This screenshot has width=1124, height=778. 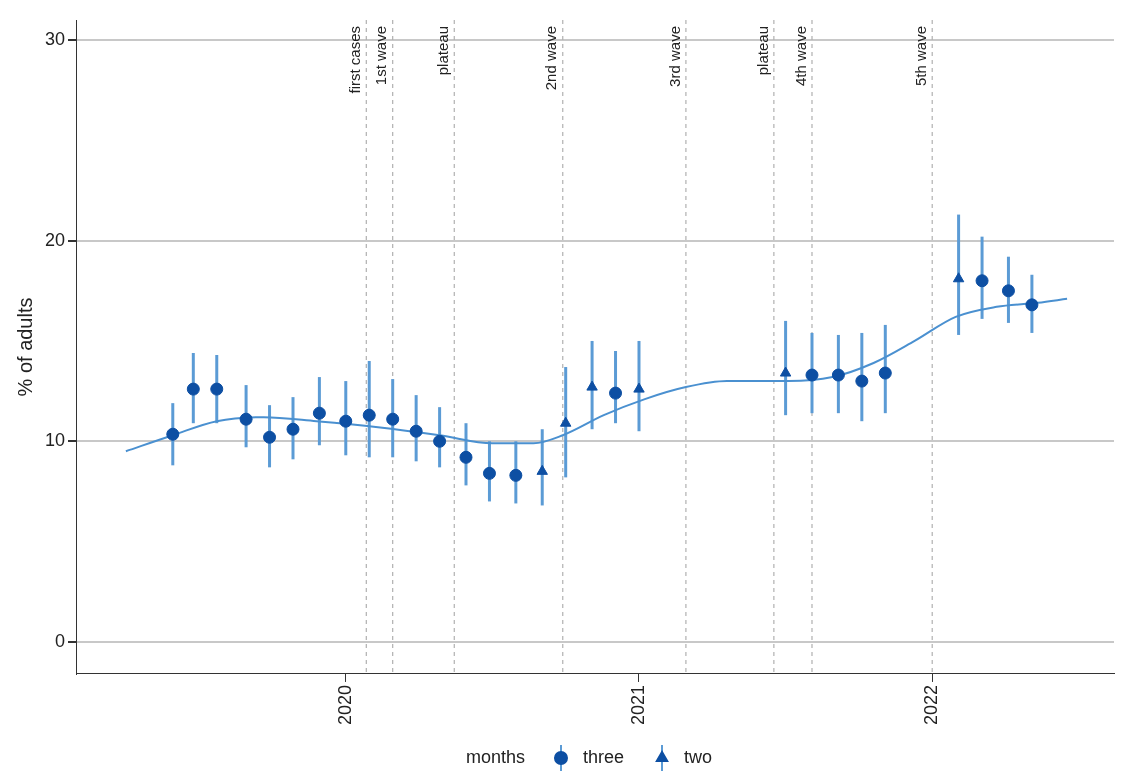 I want to click on x-tick-label: 2022, so click(x=931, y=704).